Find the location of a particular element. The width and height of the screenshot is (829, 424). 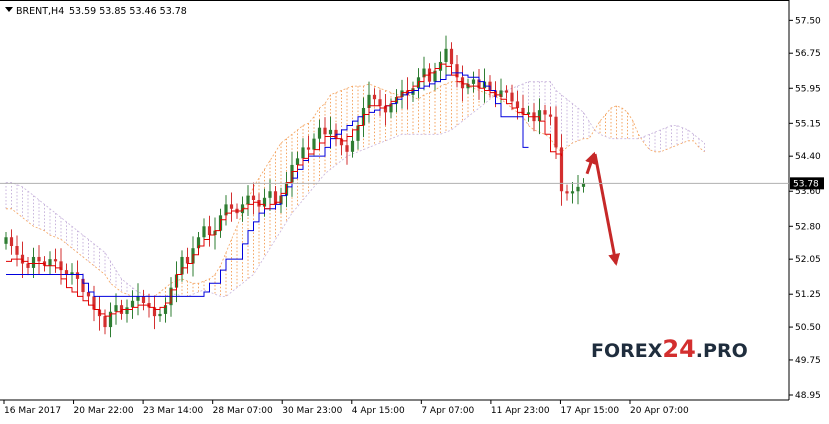

y-tick-label: 52.05 is located at coordinates (808, 260).